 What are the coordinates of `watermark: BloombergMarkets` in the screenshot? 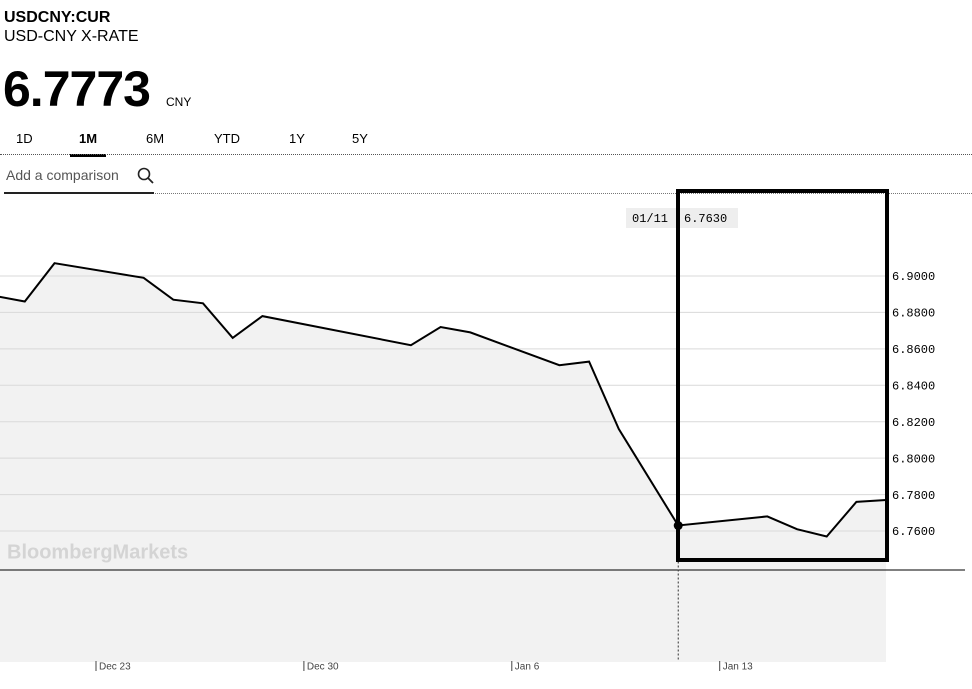 It's located at (97, 552).